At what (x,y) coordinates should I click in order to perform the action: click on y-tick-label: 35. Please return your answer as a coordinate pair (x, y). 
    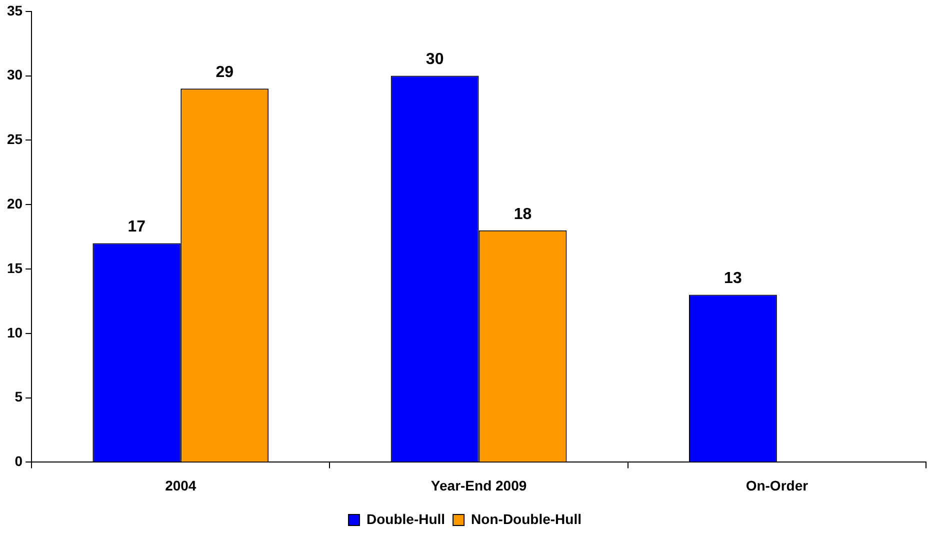
    Looking at the image, I should click on (14, 10).